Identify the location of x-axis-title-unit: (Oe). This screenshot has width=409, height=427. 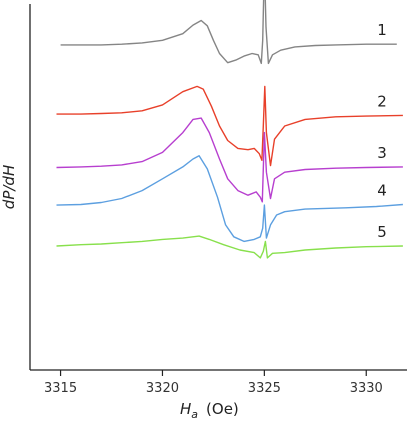
(222, 409).